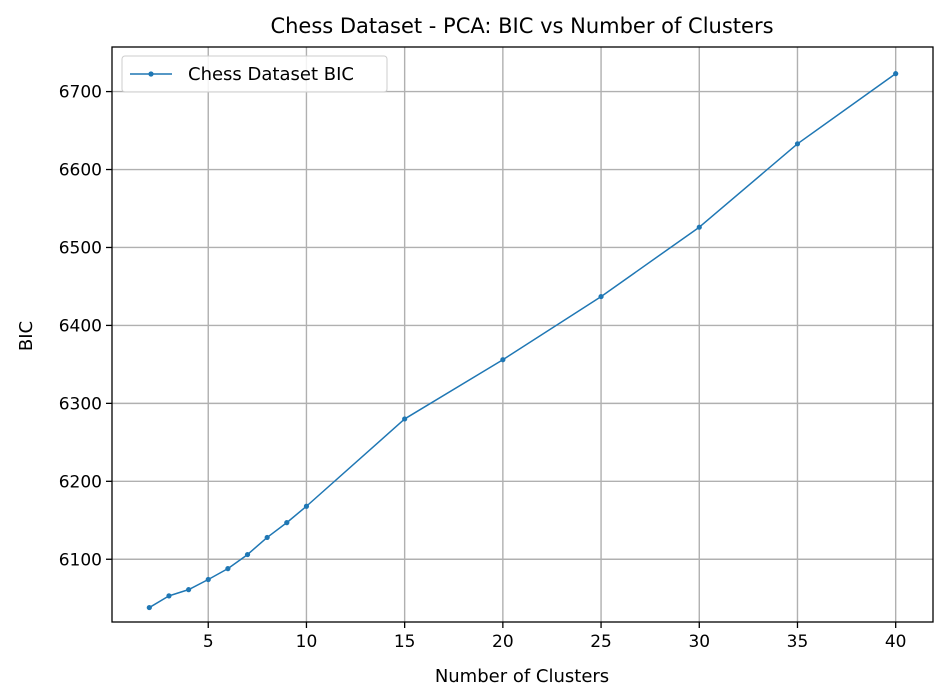 The image size is (951, 700). I want to click on x-tick-label: 40, so click(896, 642).